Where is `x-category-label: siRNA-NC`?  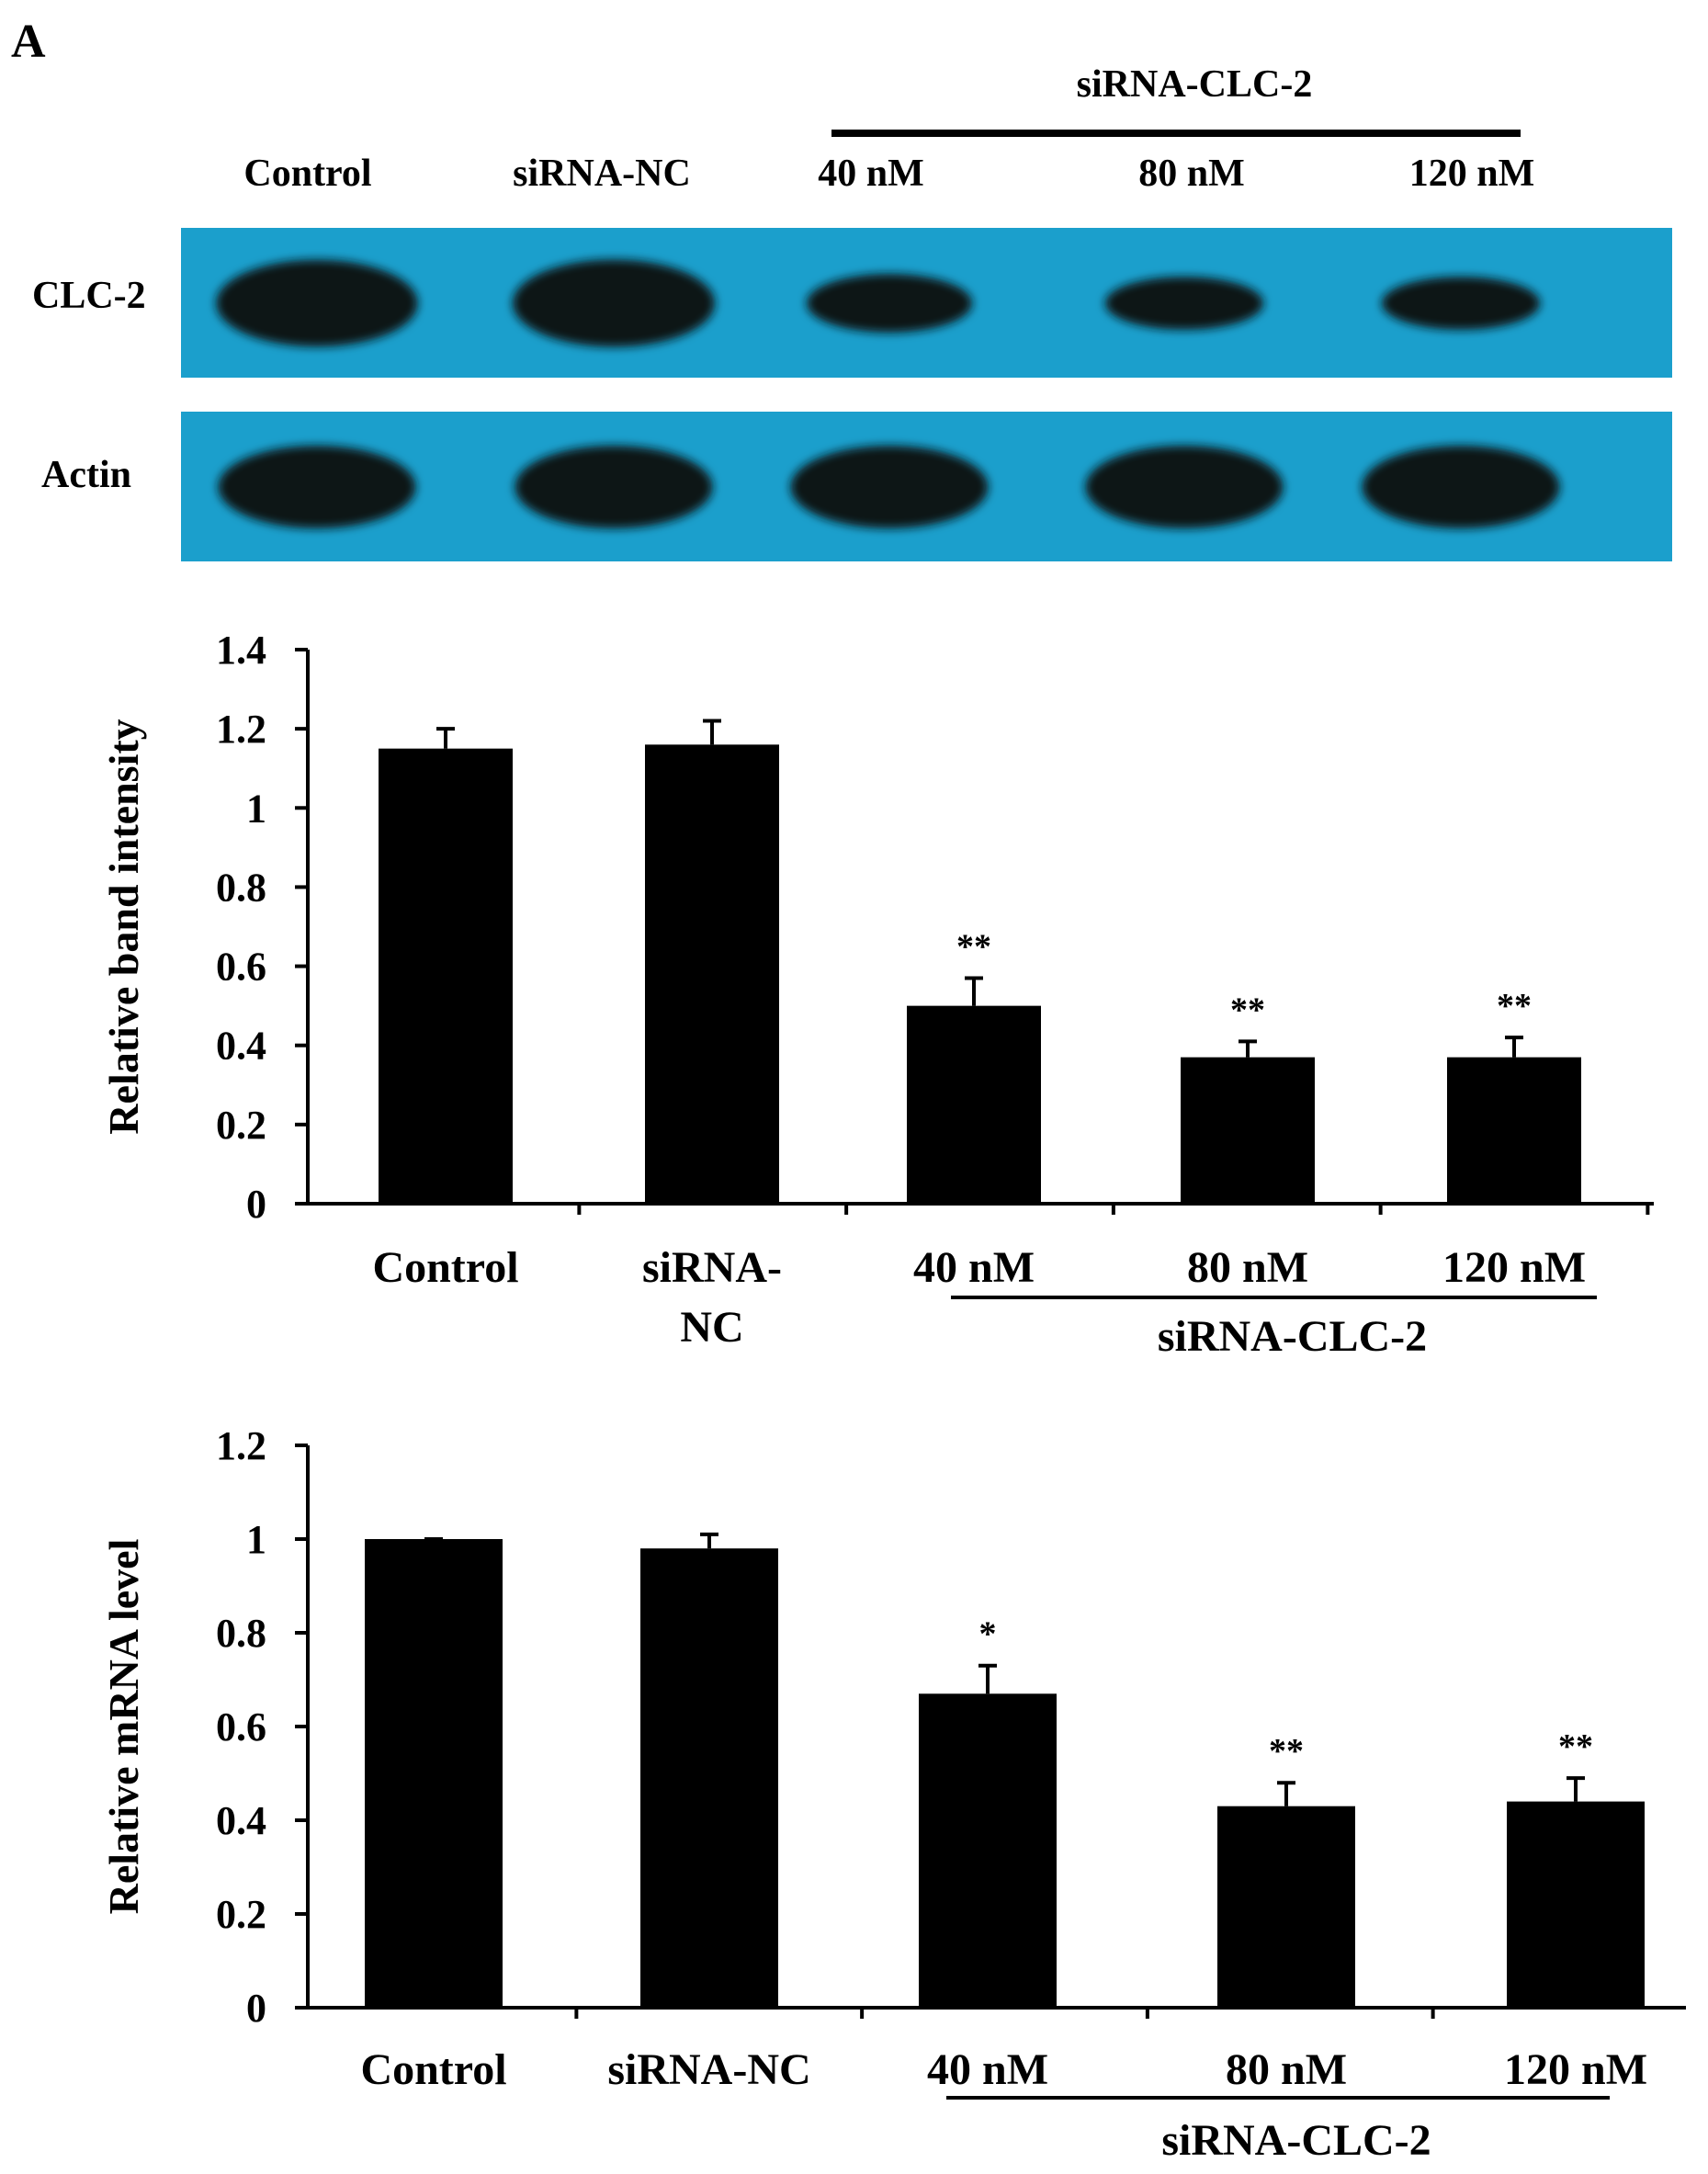 x-category-label: siRNA-NC is located at coordinates (708, 2069).